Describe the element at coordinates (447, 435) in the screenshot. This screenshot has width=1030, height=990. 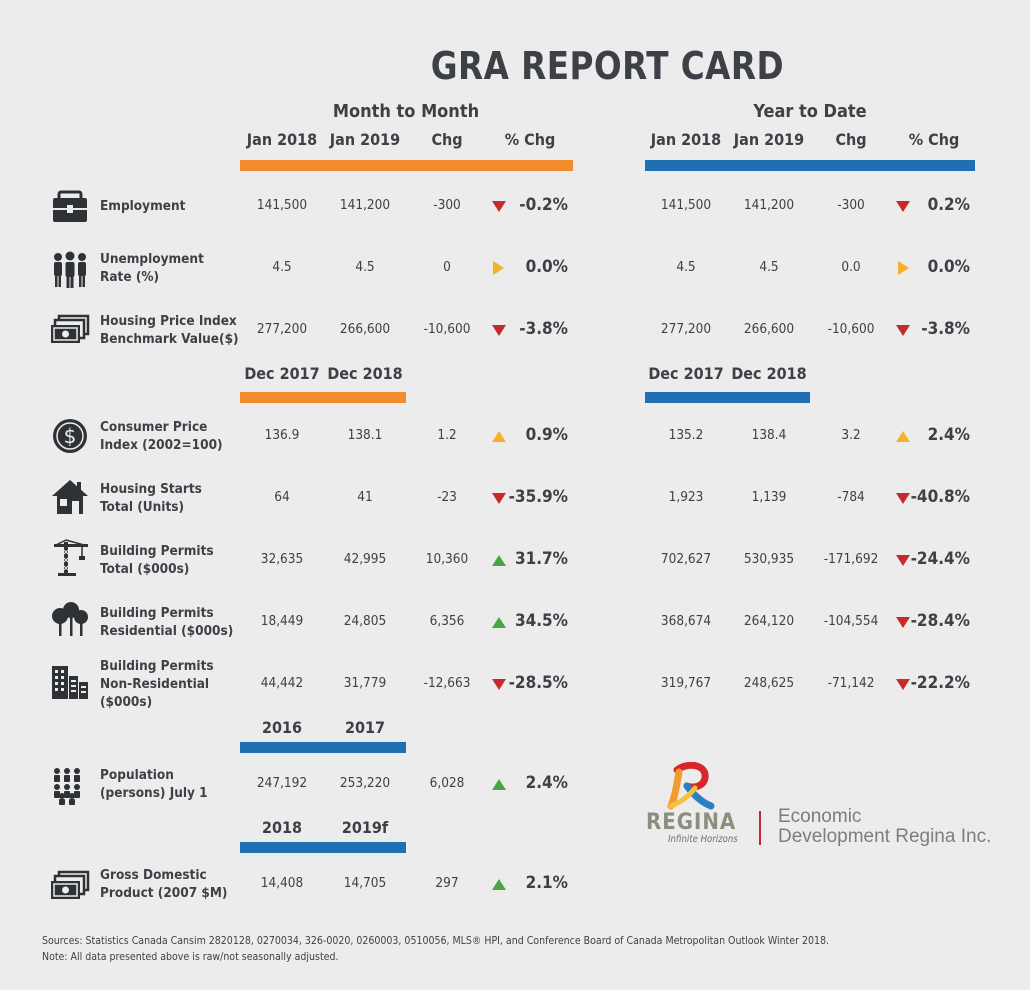
I see `mtm-cell: 1.2` at that location.